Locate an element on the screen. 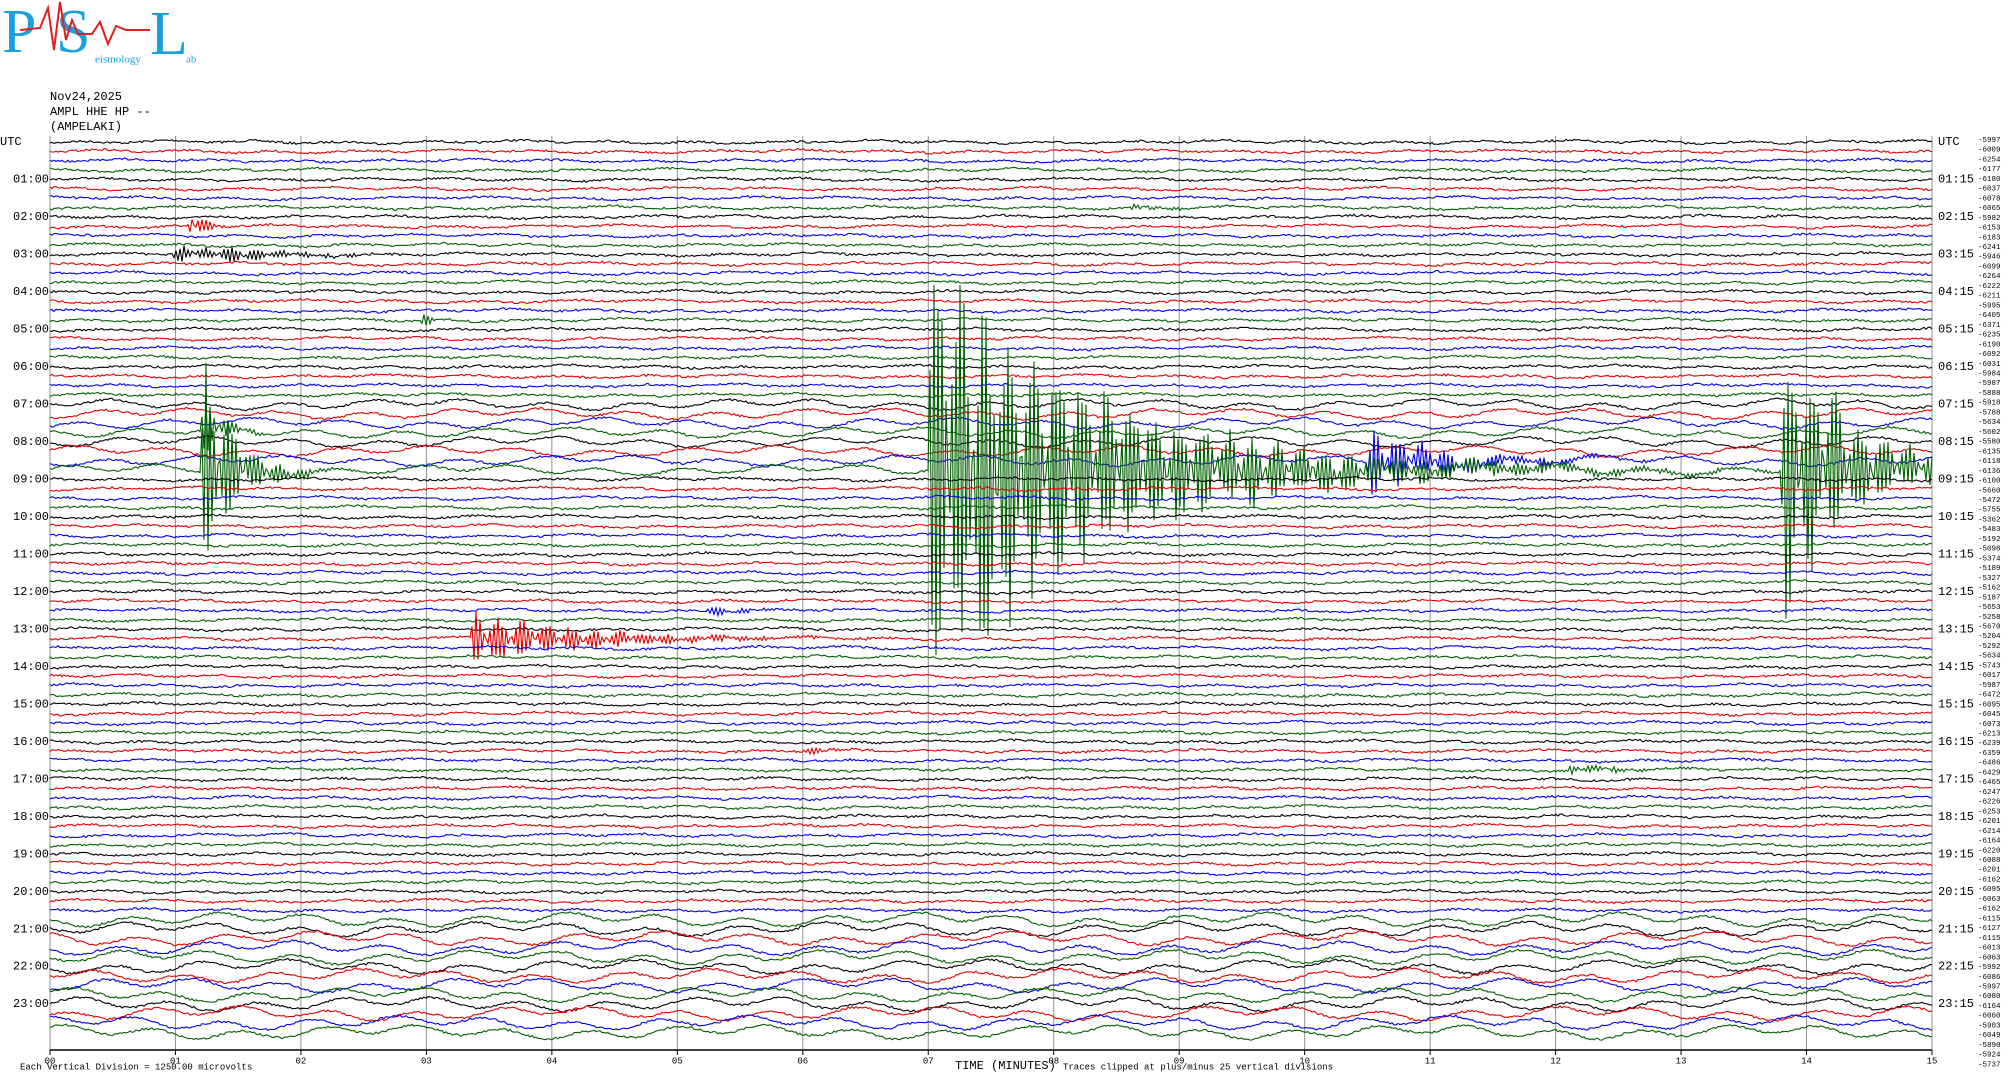 The height and width of the screenshot is (1080, 2010). trace-mean: -5982 is located at coordinates (1989, 219).